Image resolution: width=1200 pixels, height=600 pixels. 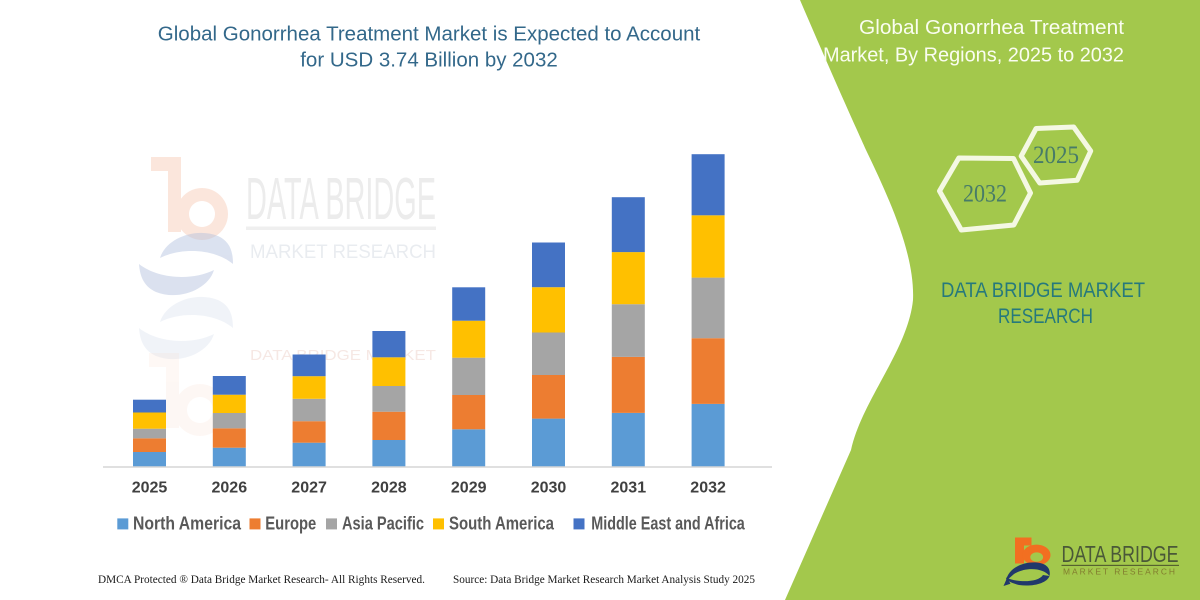 What do you see at coordinates (668, 524) in the screenshot?
I see `svg-text: Middle East and Africa` at bounding box center [668, 524].